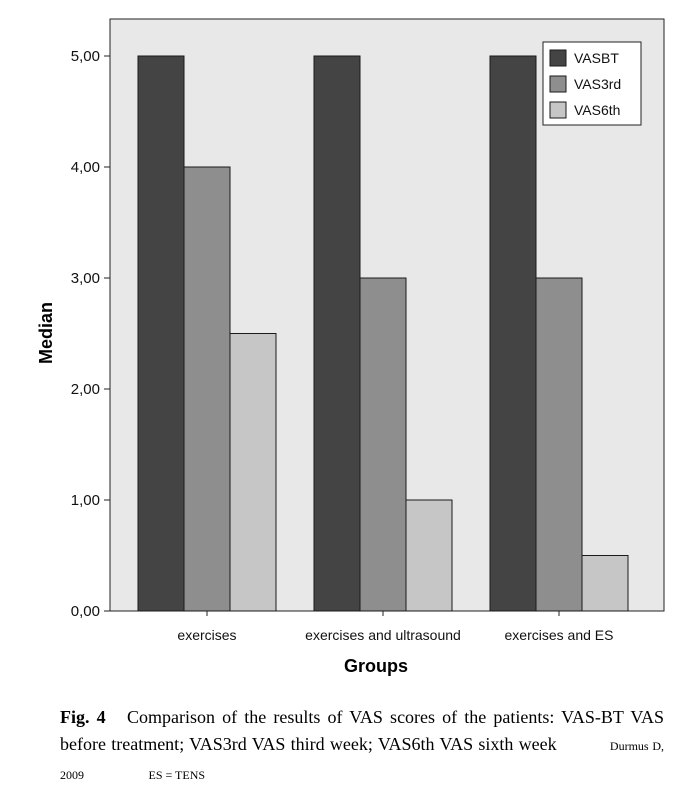 Image resolution: width=686 pixels, height=799 pixels. Describe the element at coordinates (85, 389) in the screenshot. I see `y-tick-label: 2,00` at that location.